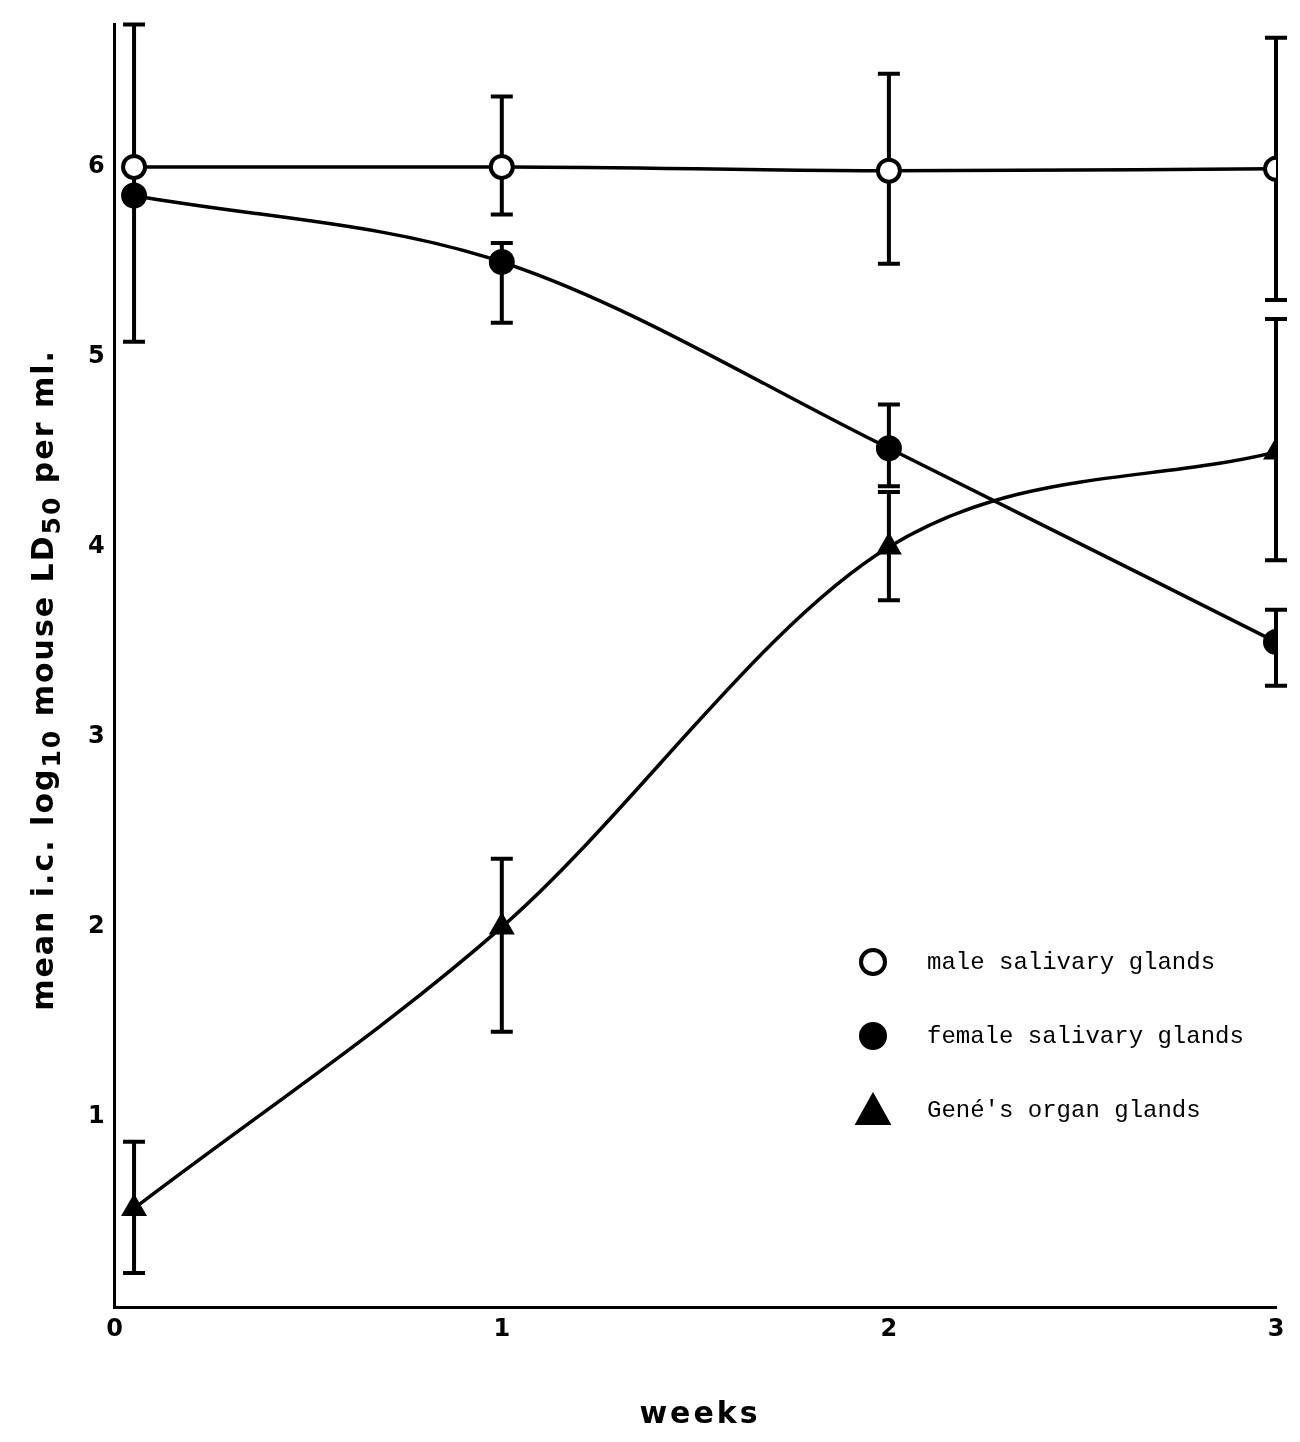  Describe the element at coordinates (115, 1327) in the screenshot. I see `x-tick-label: 0` at that location.